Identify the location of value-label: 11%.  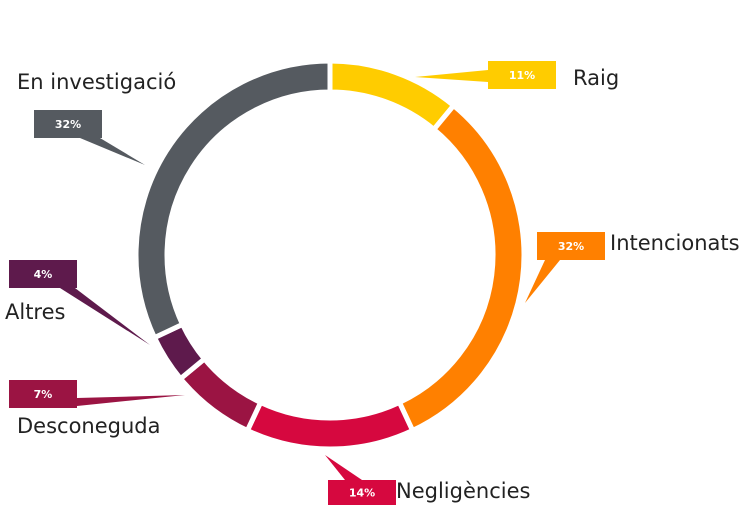
(522, 75).